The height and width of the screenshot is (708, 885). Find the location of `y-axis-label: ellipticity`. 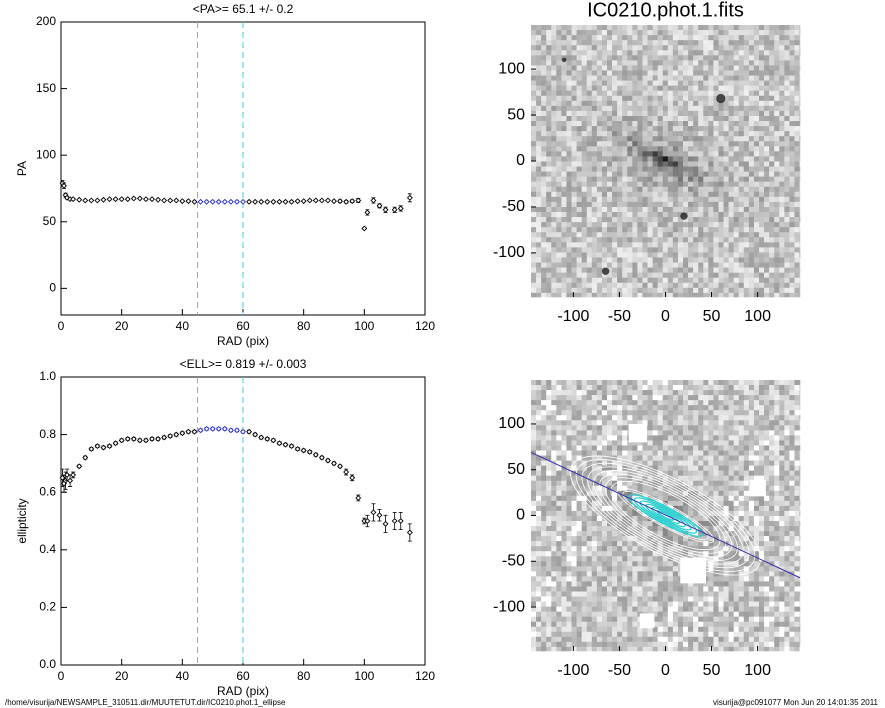

y-axis-label: ellipticity is located at coordinates (22, 520).